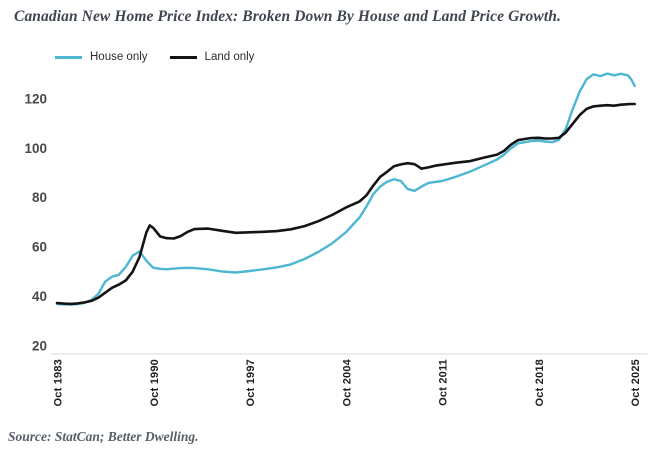  What do you see at coordinates (59, 382) in the screenshot?
I see `x-axis-label: Oct 1983` at bounding box center [59, 382].